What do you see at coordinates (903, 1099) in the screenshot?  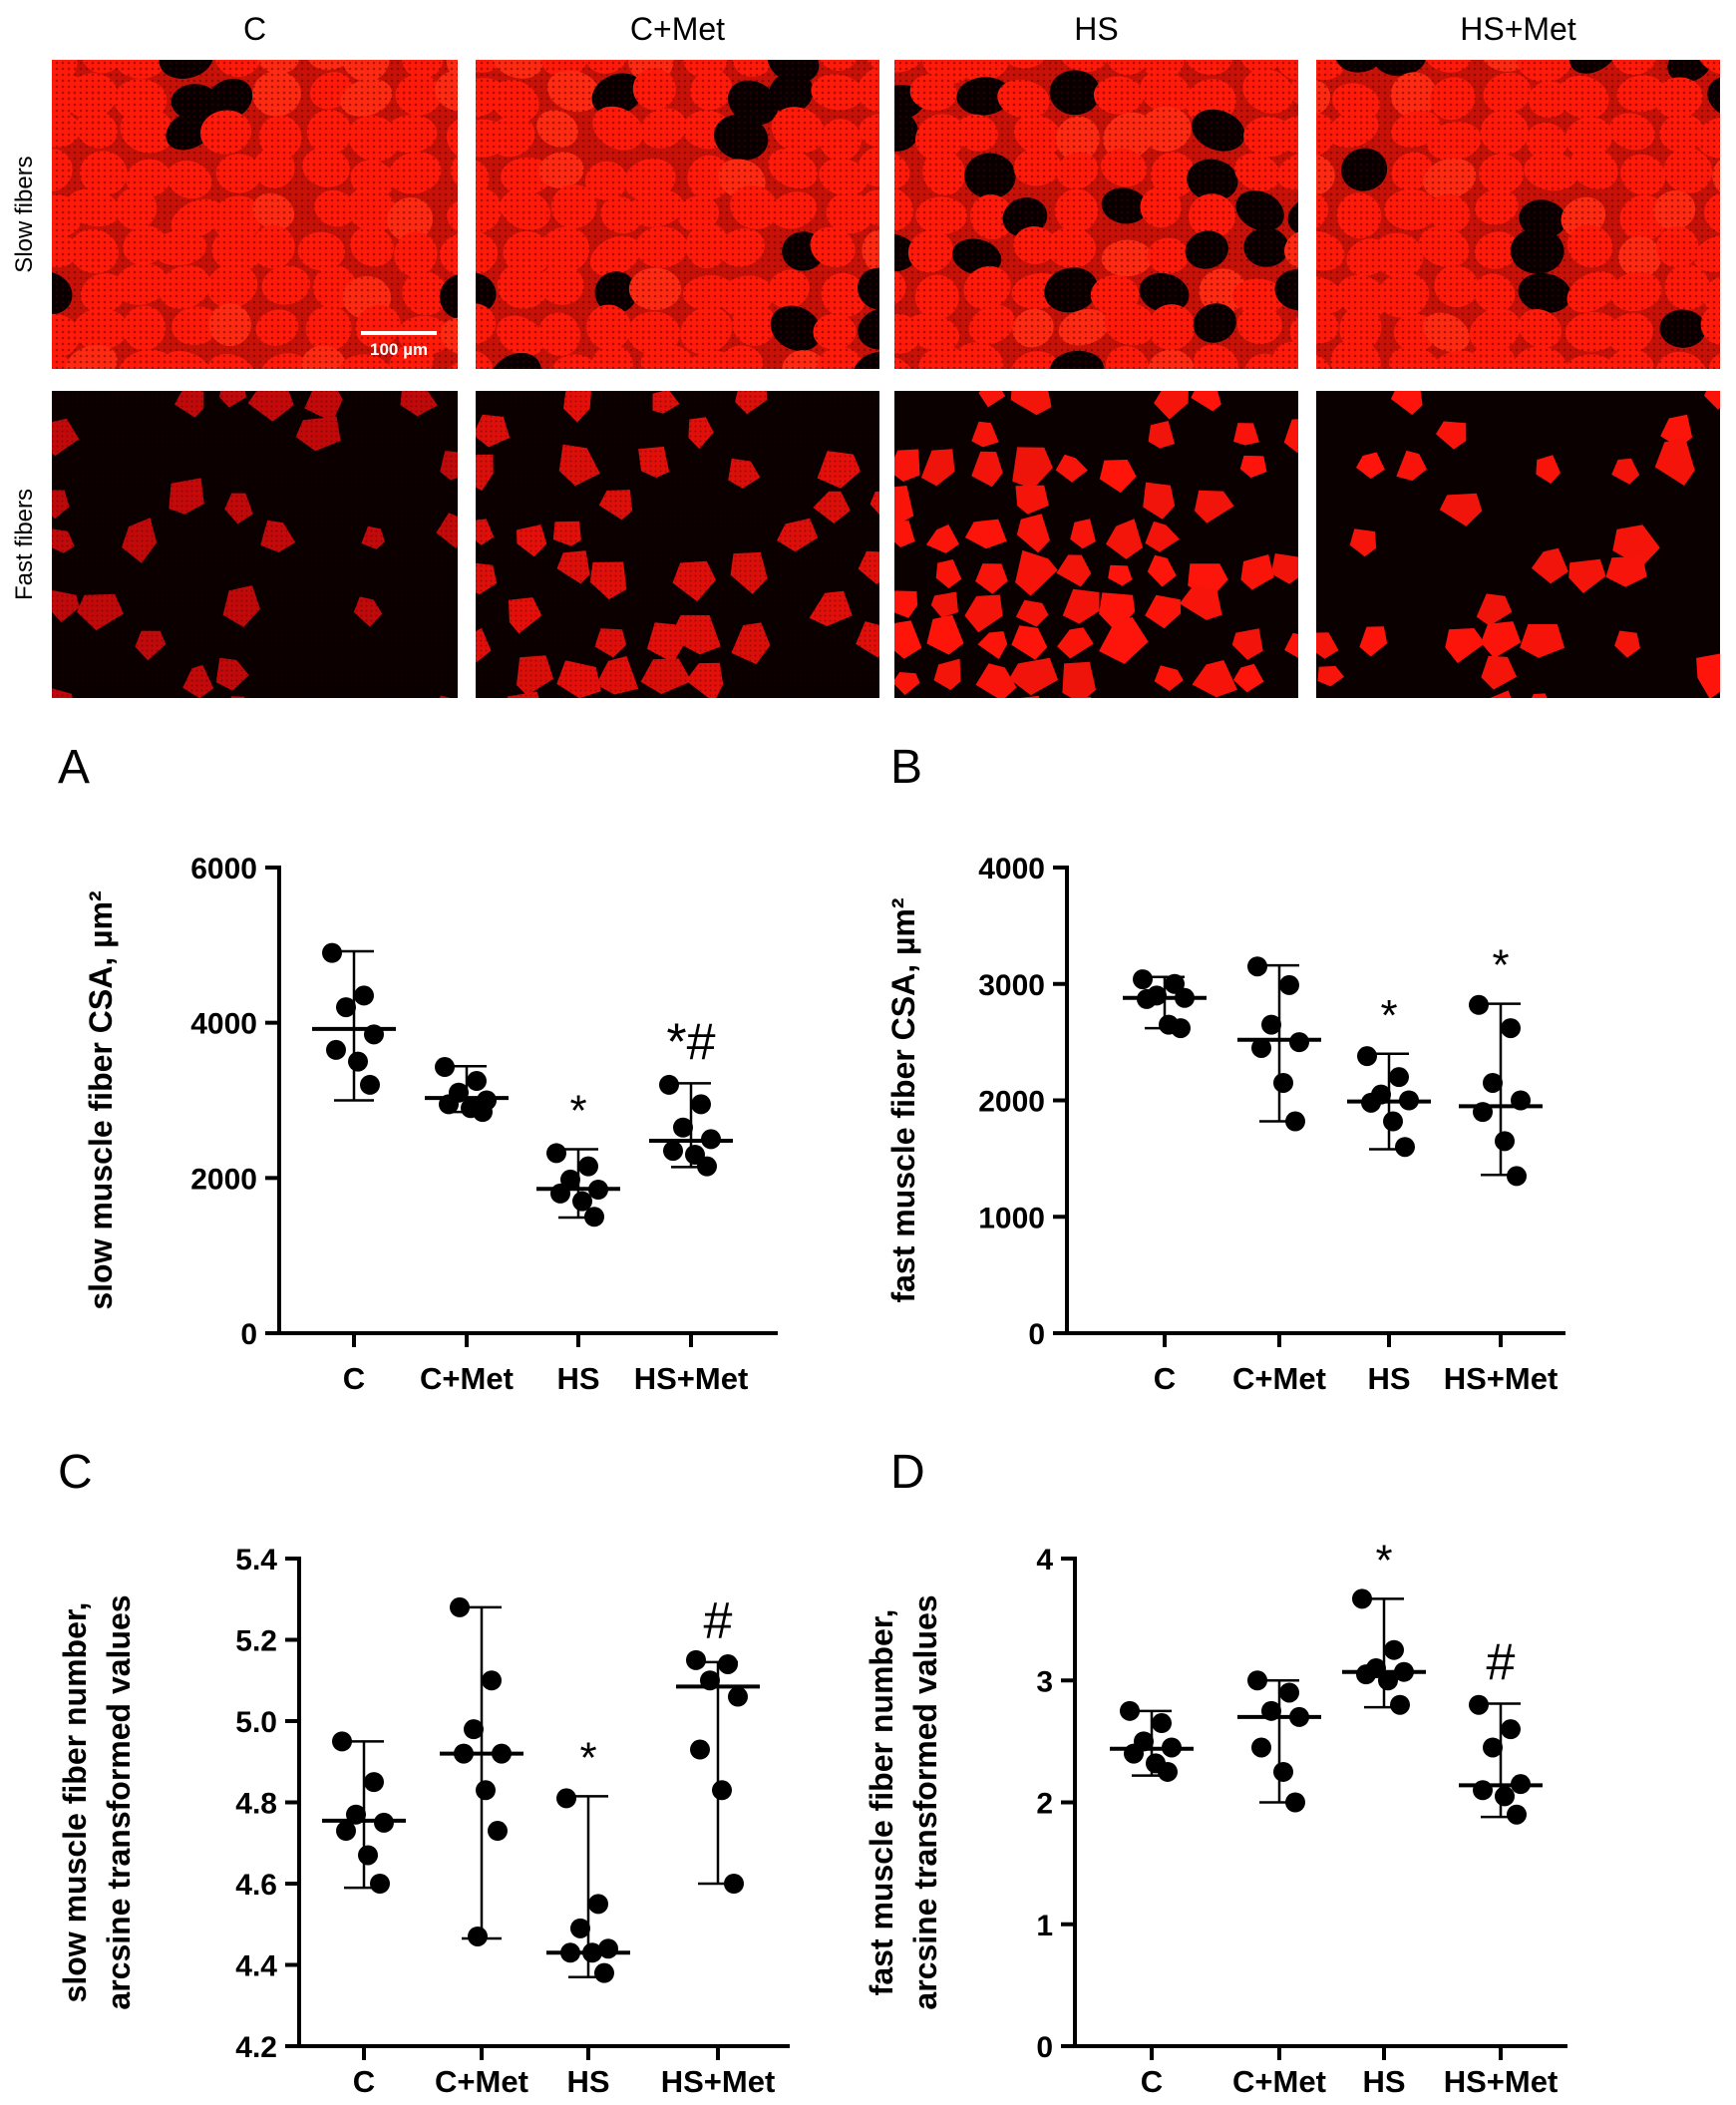 I see `y-axis-label: fast muscle fiber CSA, µm²` at bounding box center [903, 1099].